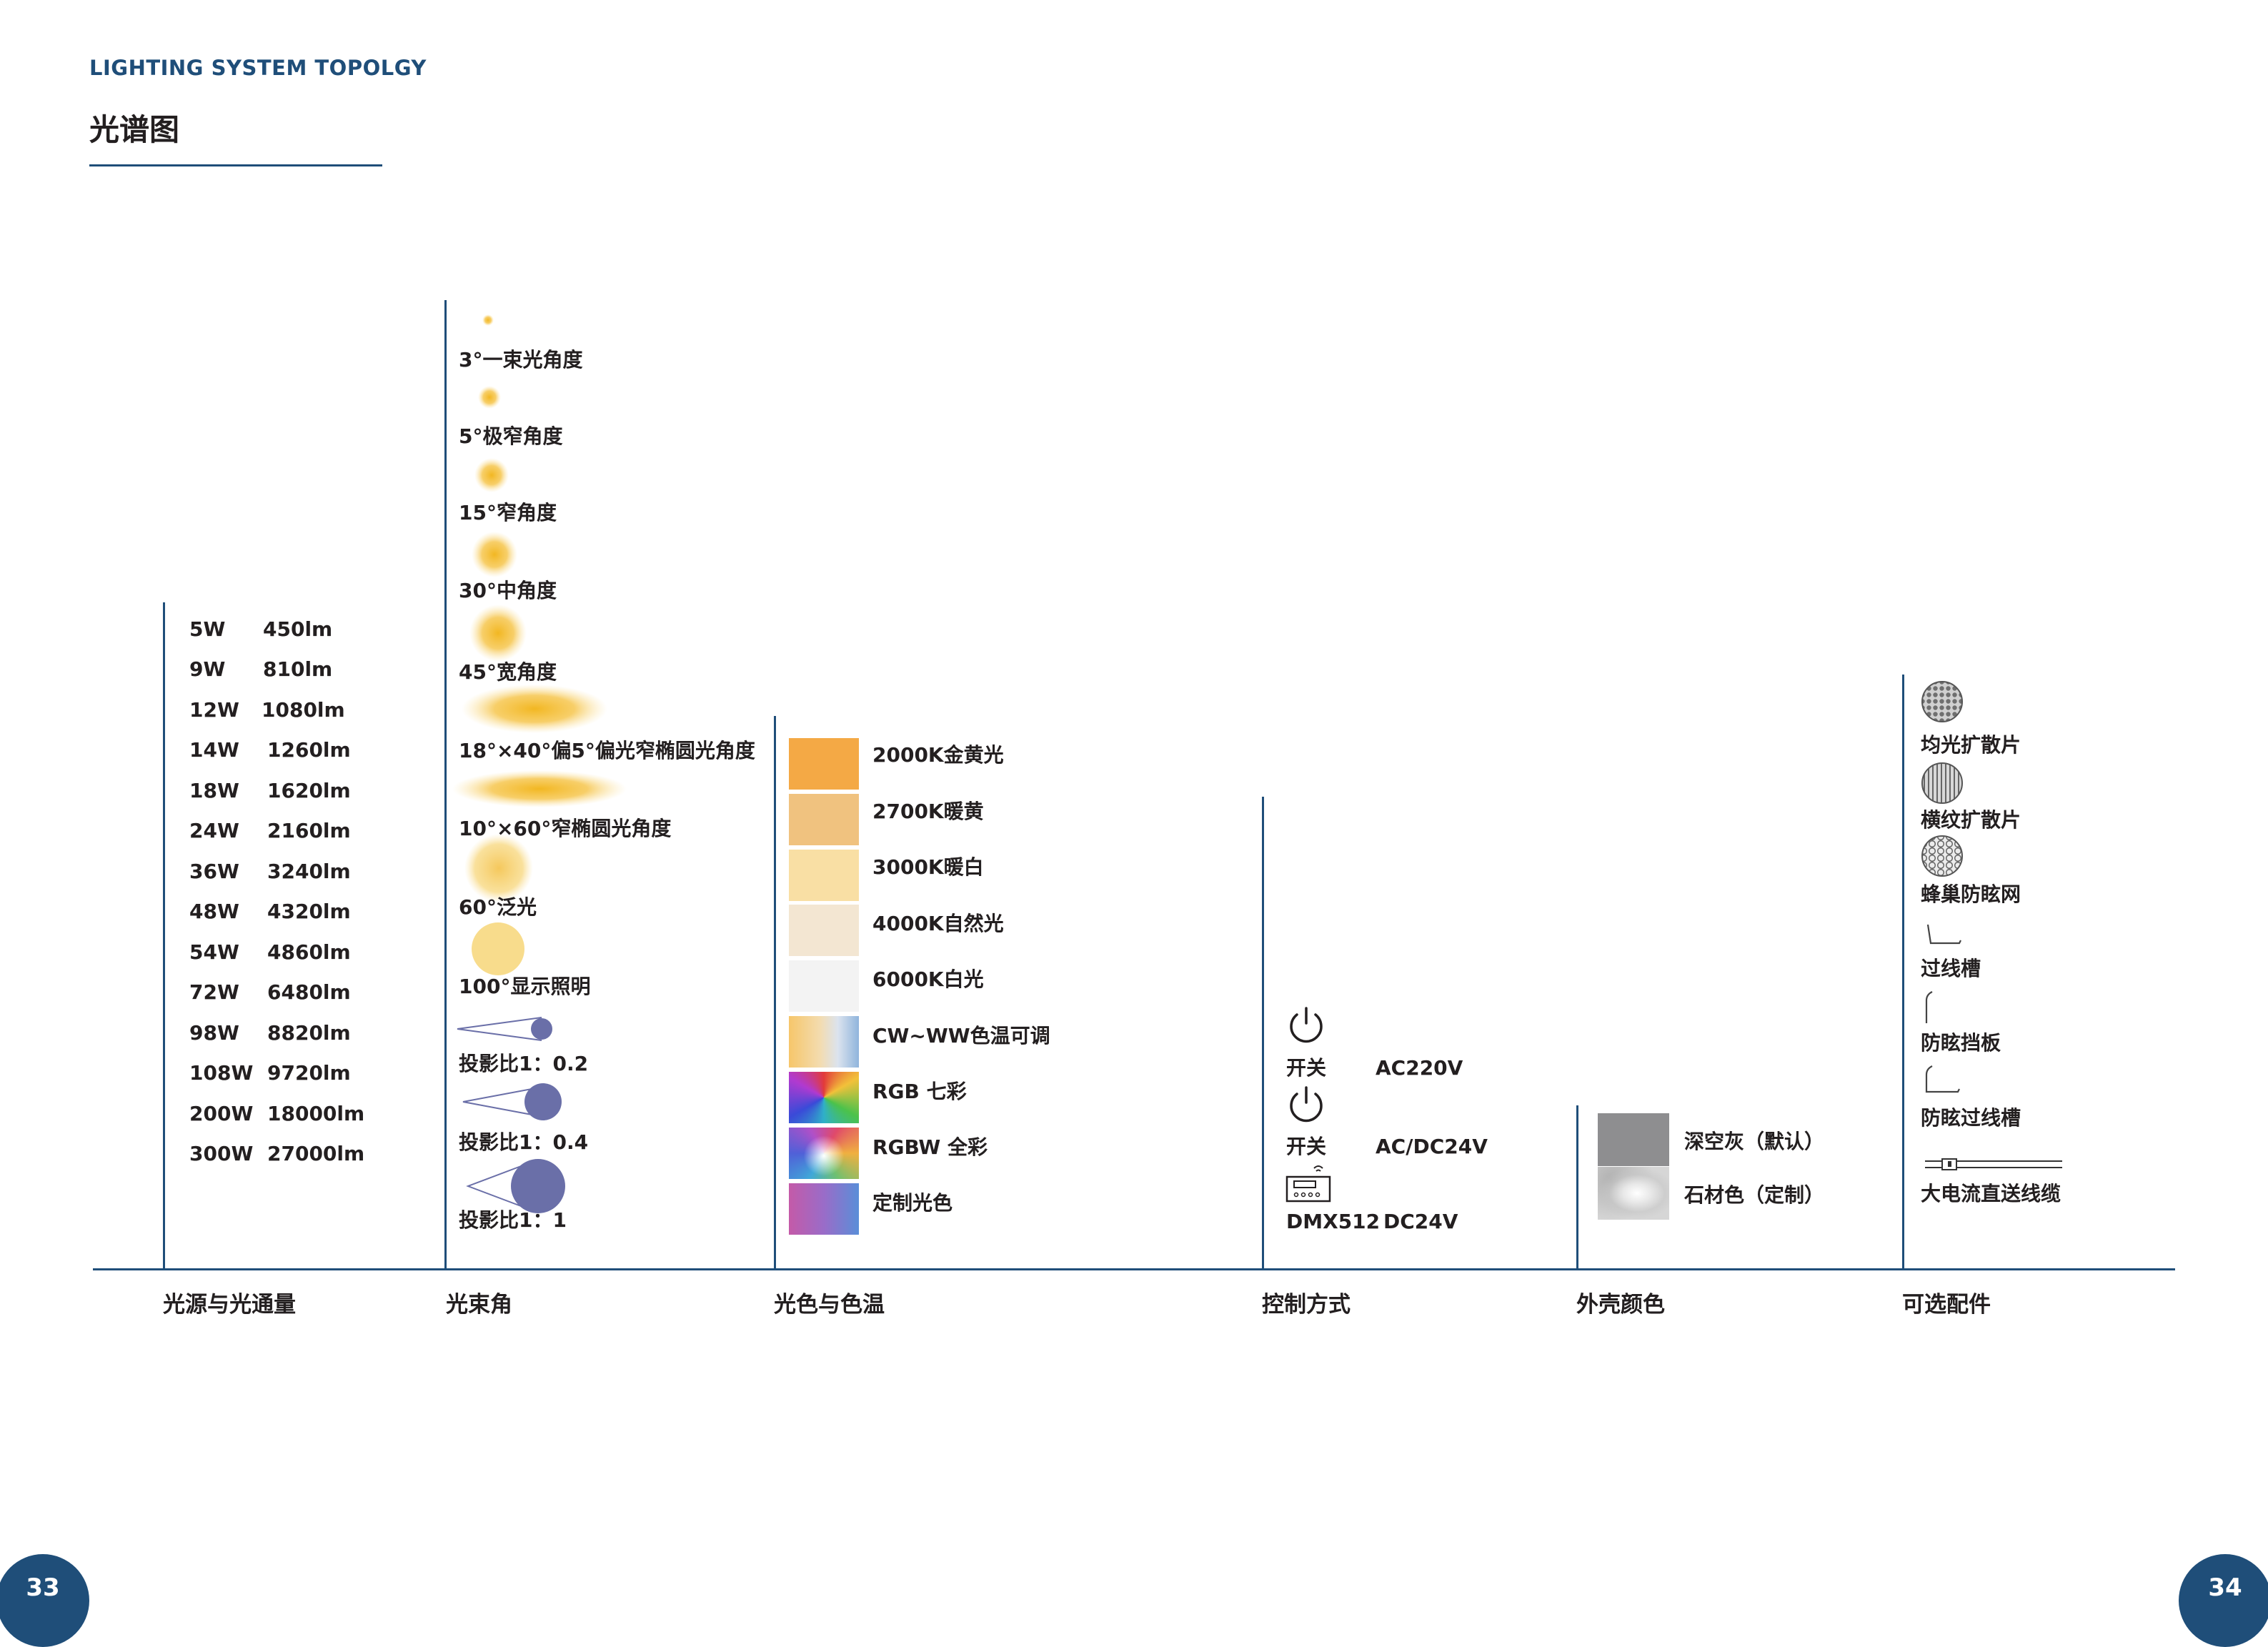 Image resolution: width=2268 pixels, height=1647 pixels. I want to click on flux-watt: 36W, so click(214, 872).